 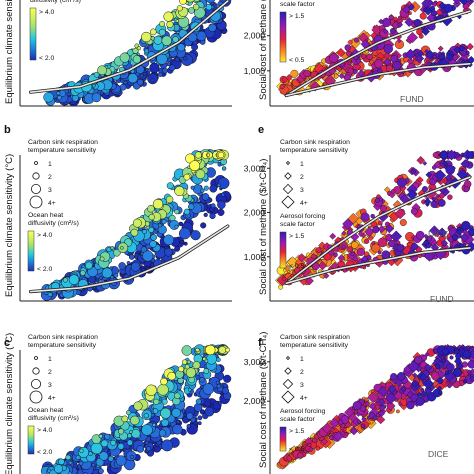 What do you see at coordinates (283, 250) in the screenshot?
I see `colorbar` at bounding box center [283, 250].